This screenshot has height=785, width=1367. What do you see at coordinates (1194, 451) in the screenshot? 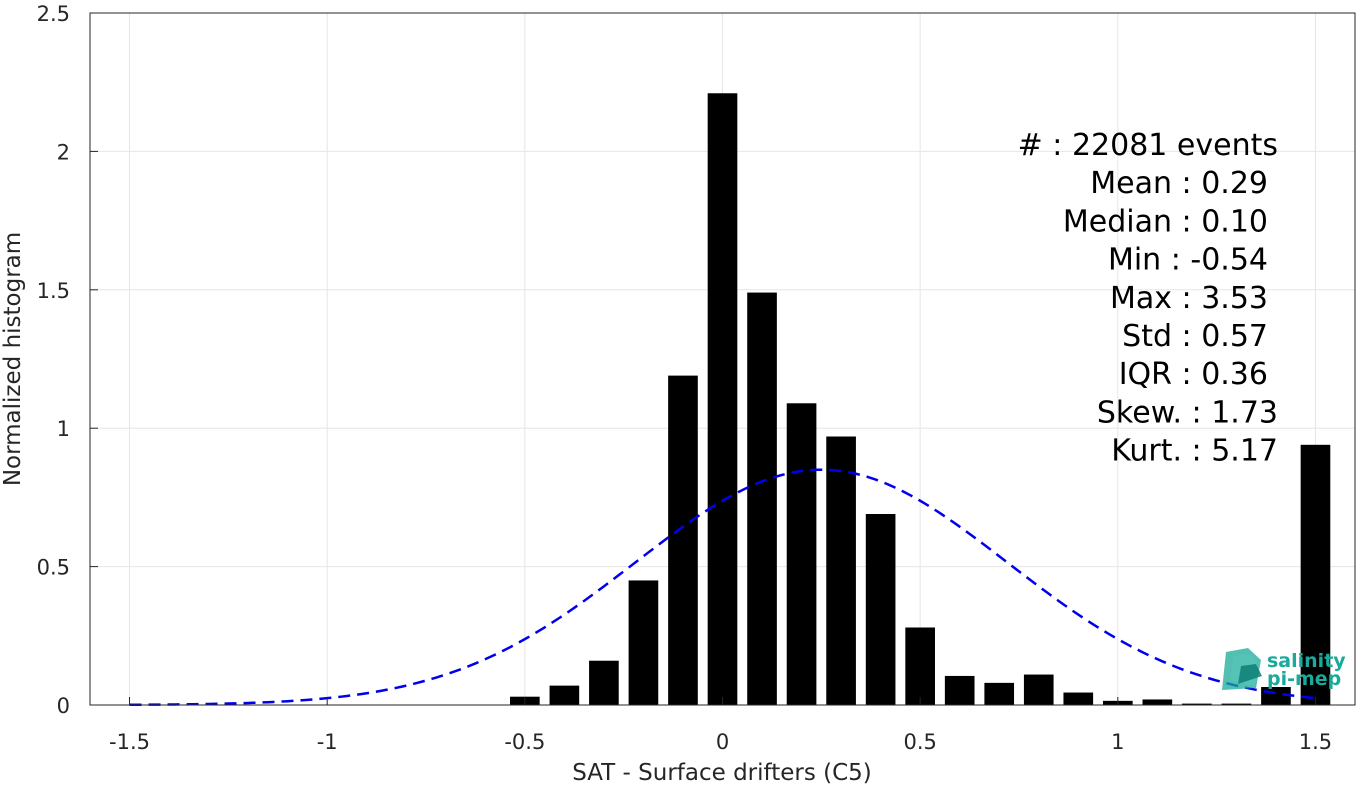
I see `stat-line: Kurt. : 5.17` at bounding box center [1194, 451].